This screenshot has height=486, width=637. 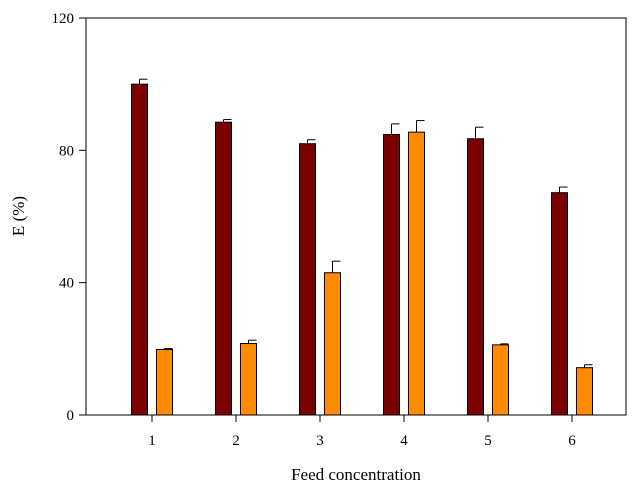 I want to click on y-tick-label: 0, so click(x=71, y=416).